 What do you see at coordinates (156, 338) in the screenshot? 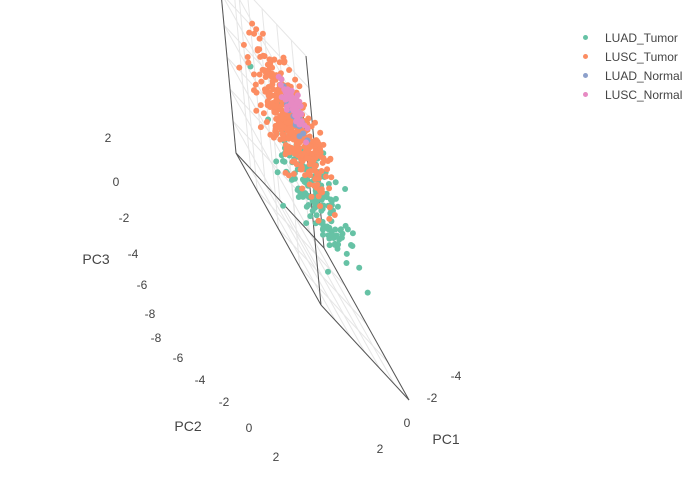
I see `y-tick-label: -8` at bounding box center [156, 338].